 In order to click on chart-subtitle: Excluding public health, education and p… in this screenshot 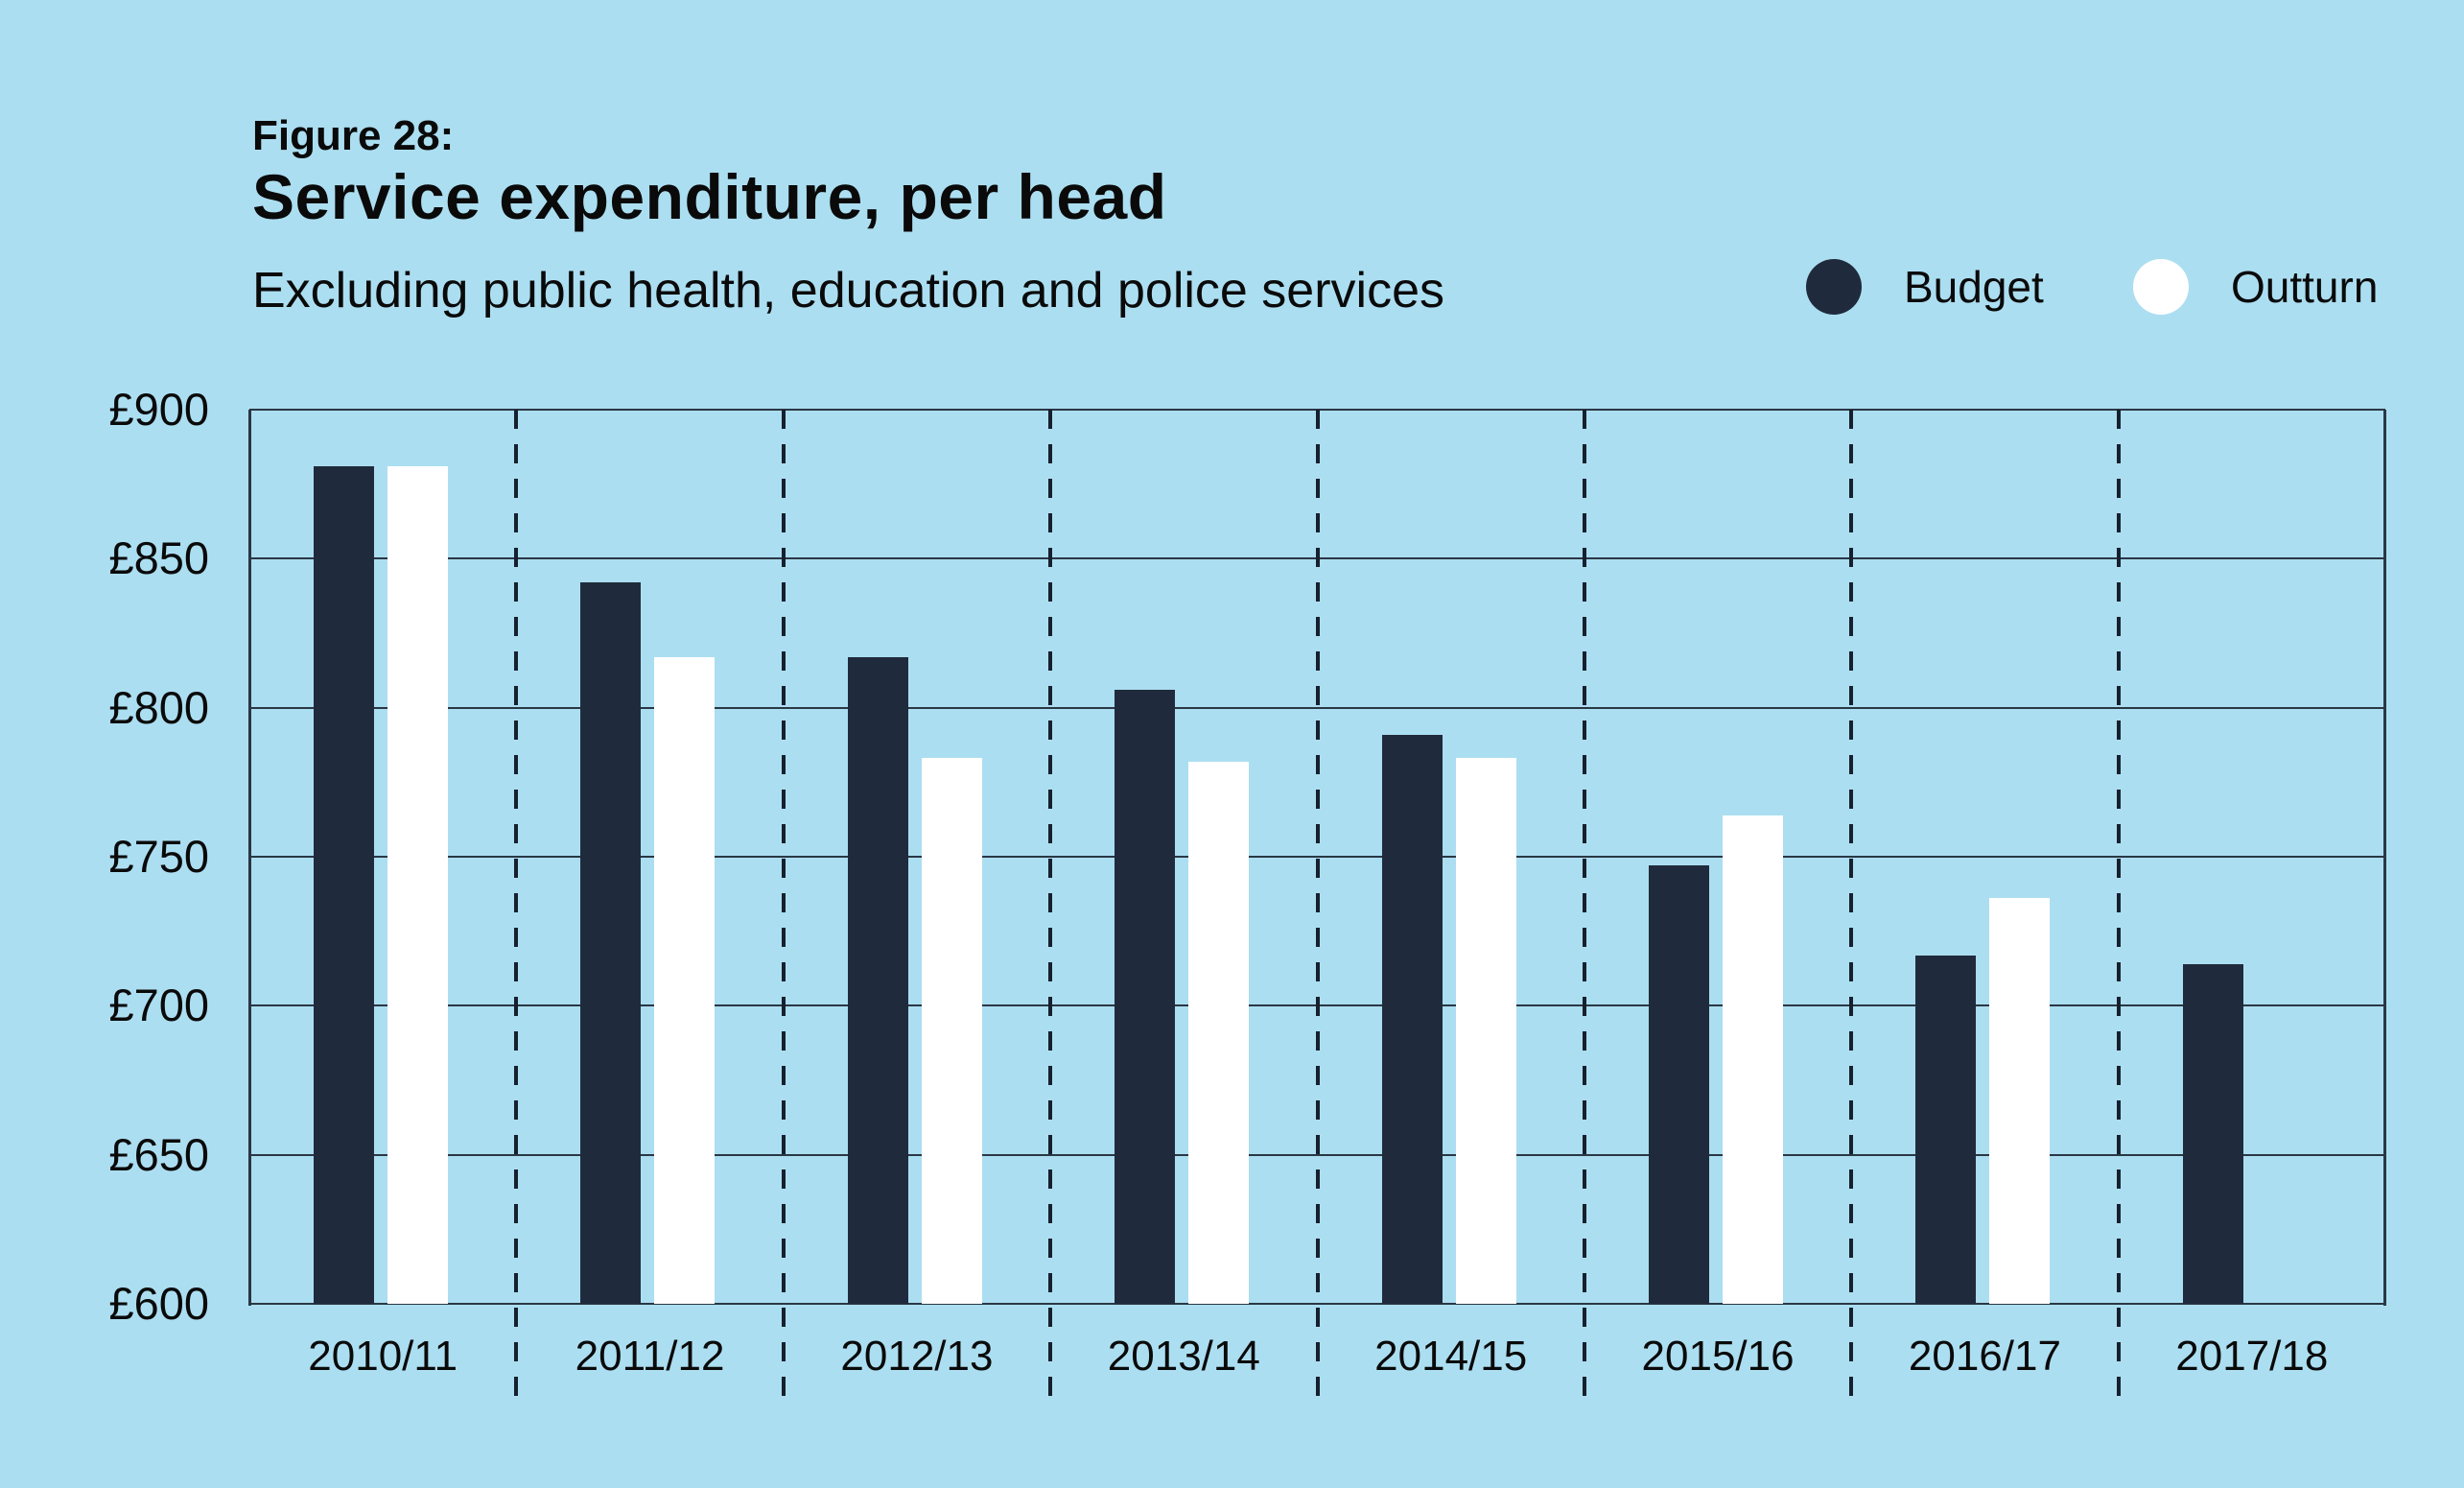, I will do `click(848, 291)`.